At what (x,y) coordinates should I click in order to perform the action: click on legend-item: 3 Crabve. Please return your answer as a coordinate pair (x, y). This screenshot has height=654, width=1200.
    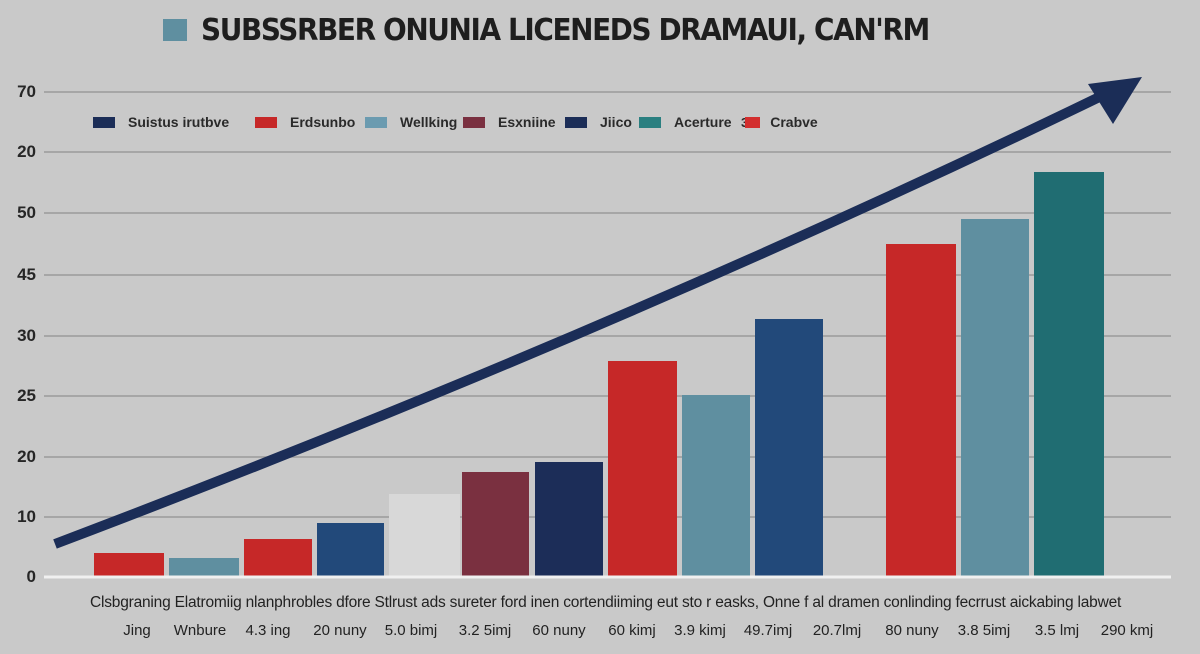
    Looking at the image, I should click on (779, 122).